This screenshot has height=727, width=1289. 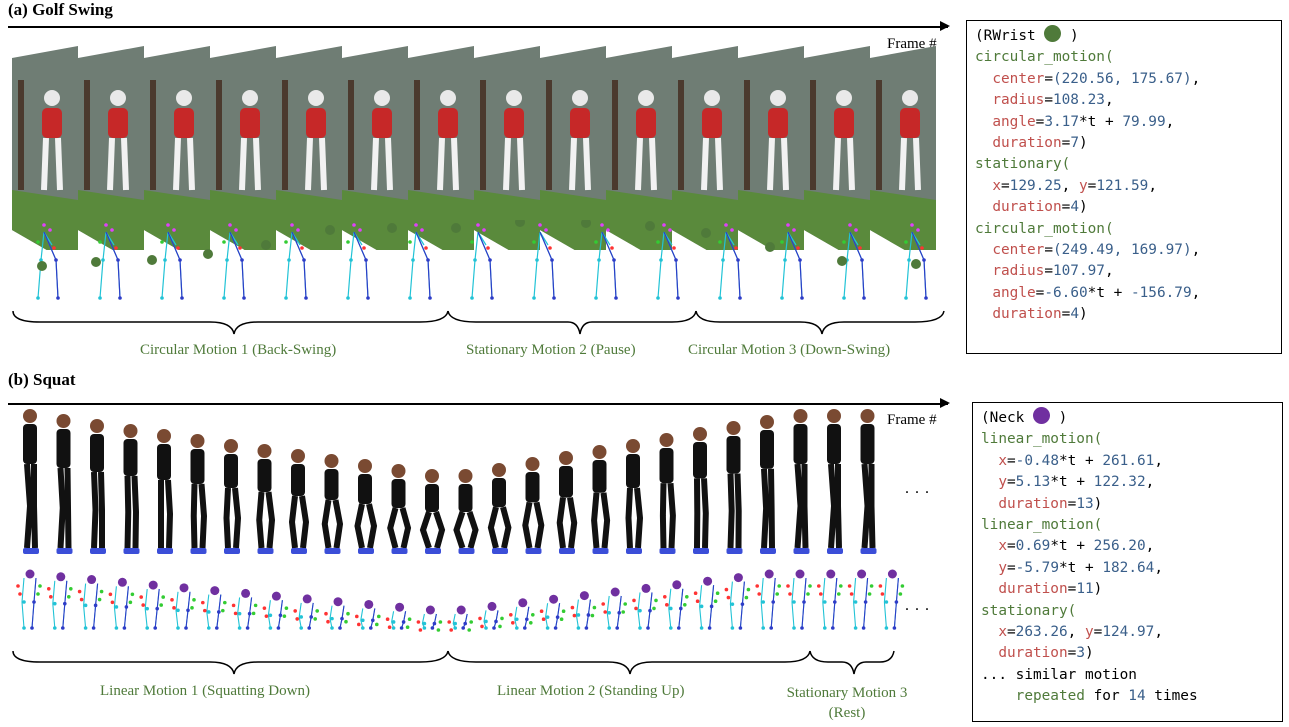 What do you see at coordinates (1050, 503) in the screenshot?
I see `program-argument-line: duration=13)` at bounding box center [1050, 503].